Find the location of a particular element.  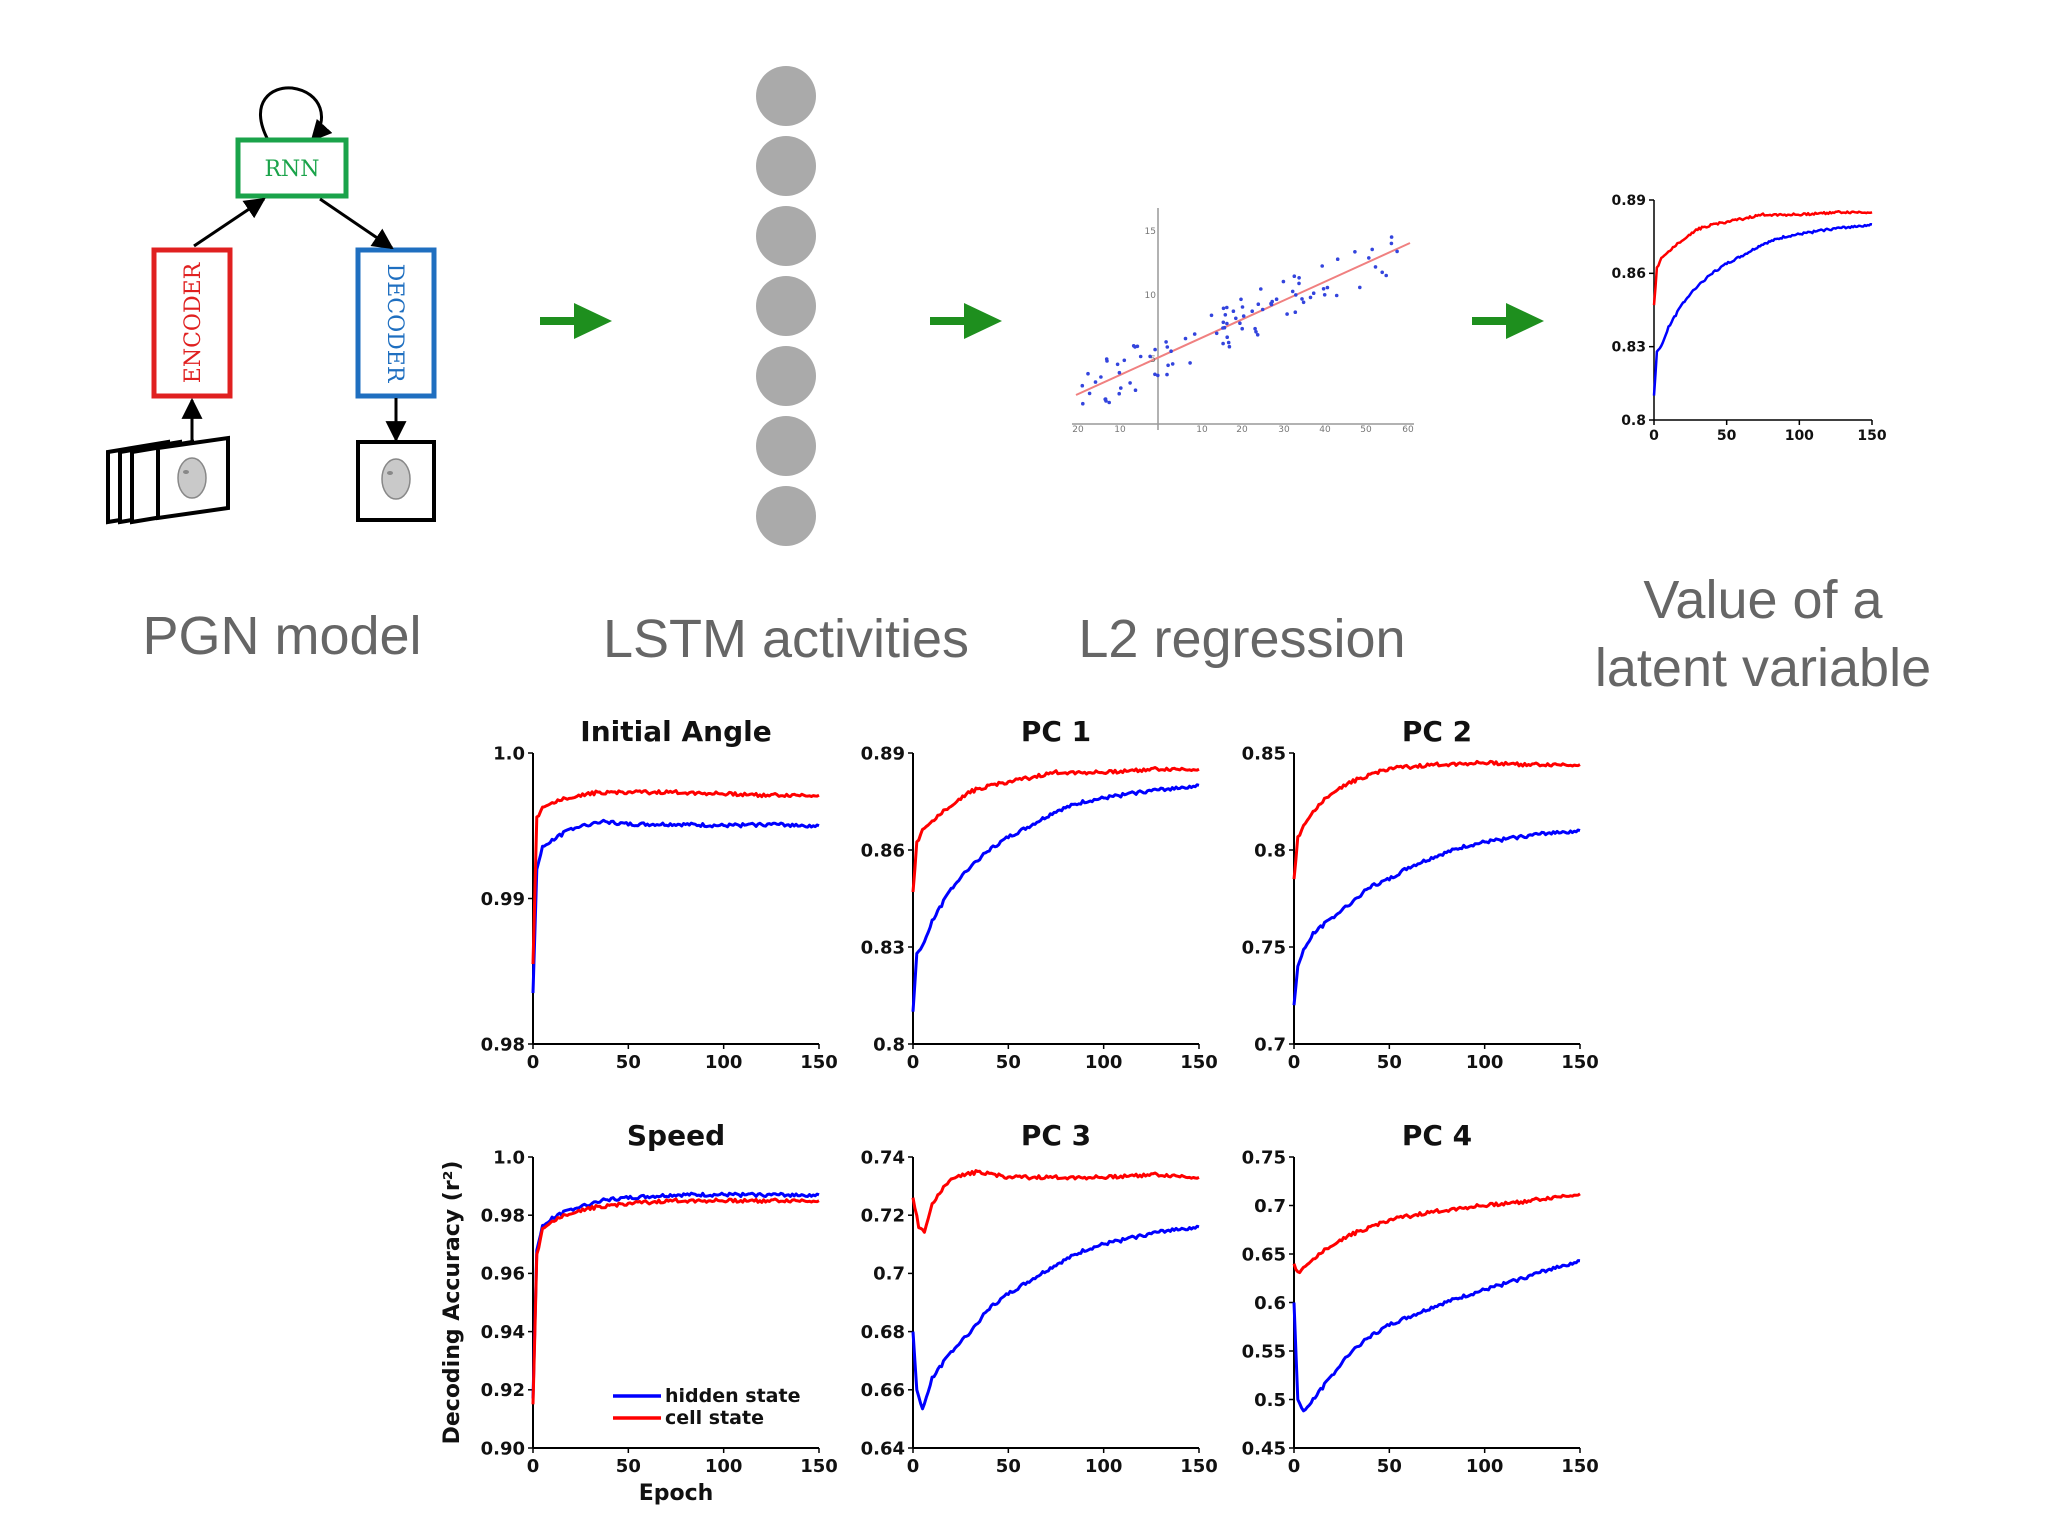

chart-pc-3: 0 50 100 150 0.74 0.72 0.7 0.68 0.66 0.64 PC 3 is located at coordinates (1039, 1298).